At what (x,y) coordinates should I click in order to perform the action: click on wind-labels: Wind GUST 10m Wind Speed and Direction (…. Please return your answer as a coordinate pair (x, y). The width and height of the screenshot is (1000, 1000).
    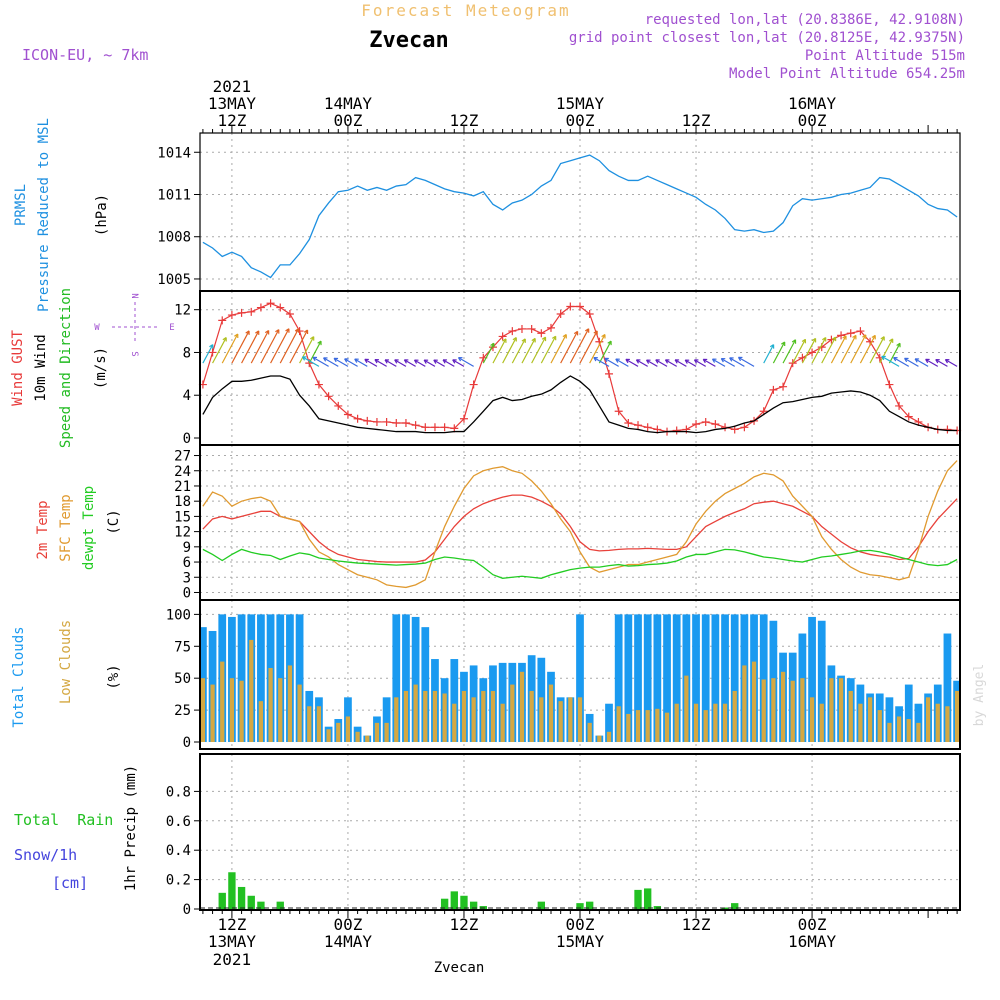
    Looking at the image, I should click on (92, 368).